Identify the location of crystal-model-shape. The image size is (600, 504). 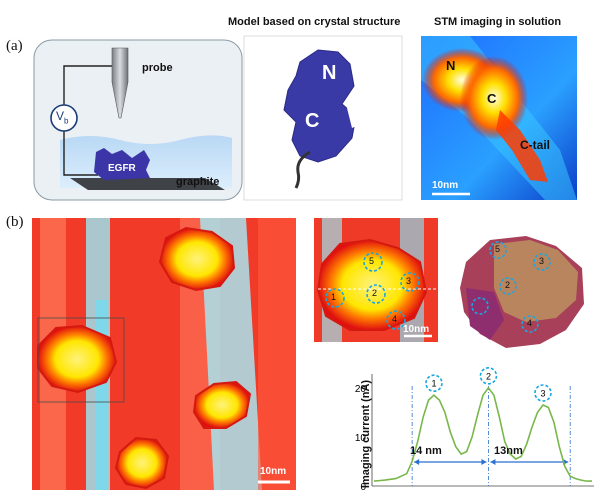
(320, 106).